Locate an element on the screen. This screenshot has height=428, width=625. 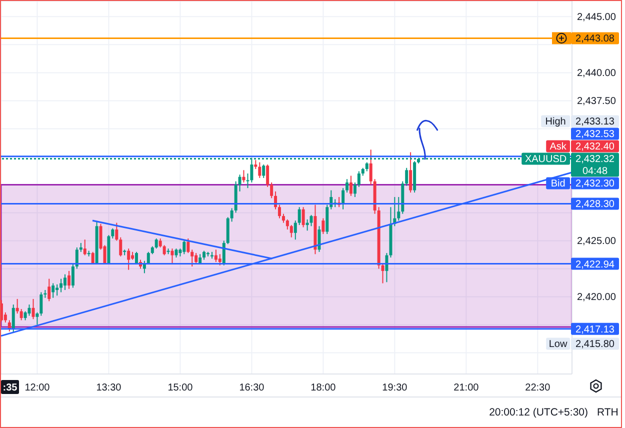
text: 2,432.30 is located at coordinates (595, 184).